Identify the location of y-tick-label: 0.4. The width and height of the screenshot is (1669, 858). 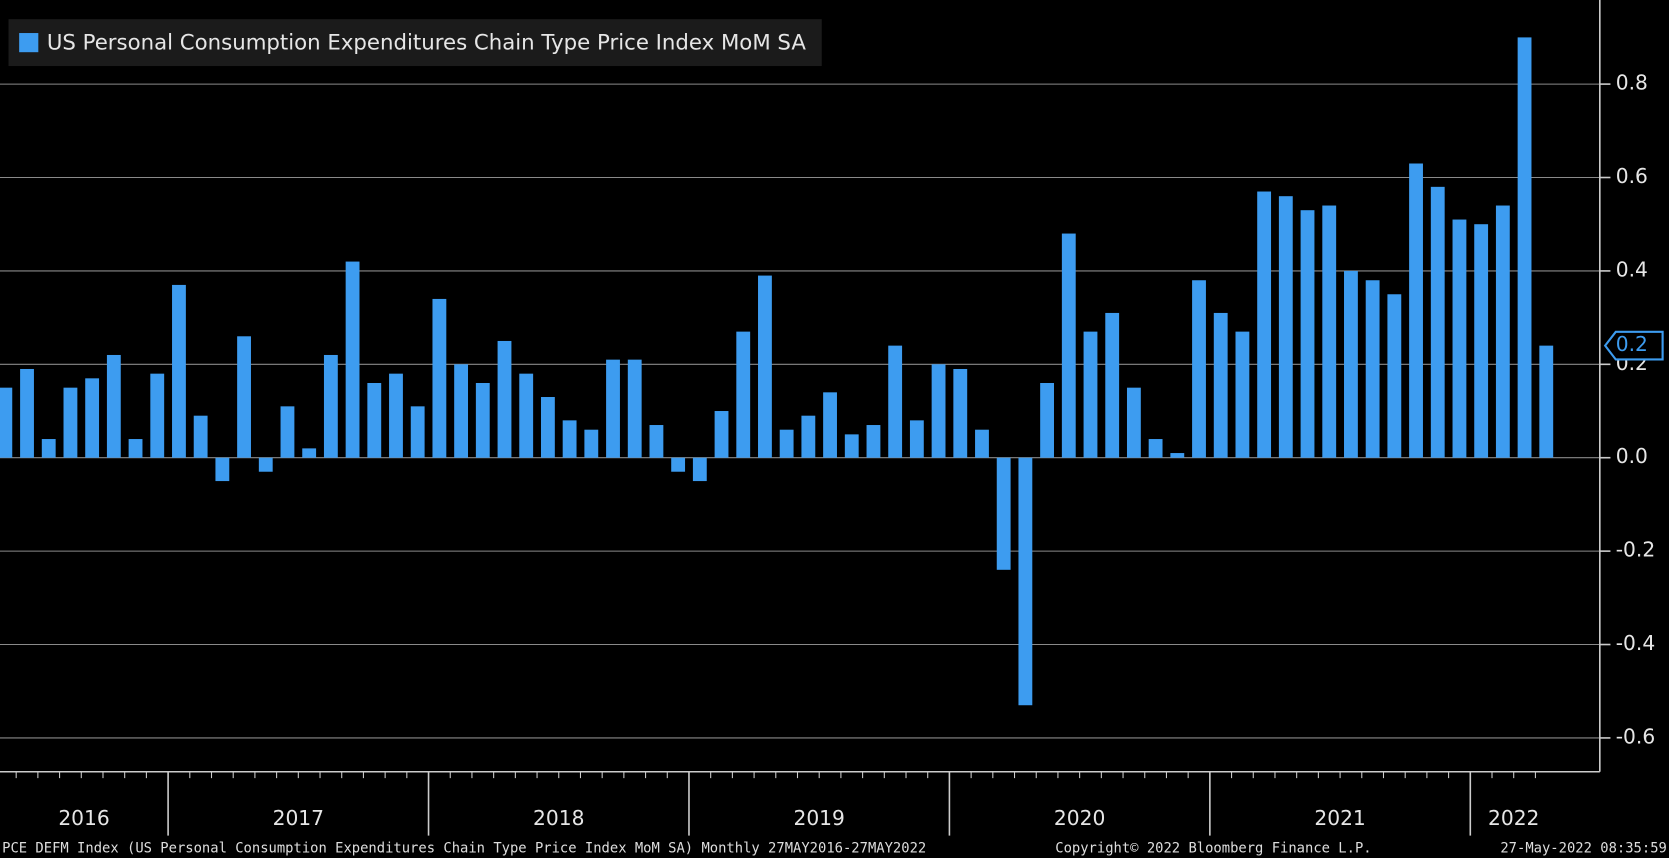
(1632, 269).